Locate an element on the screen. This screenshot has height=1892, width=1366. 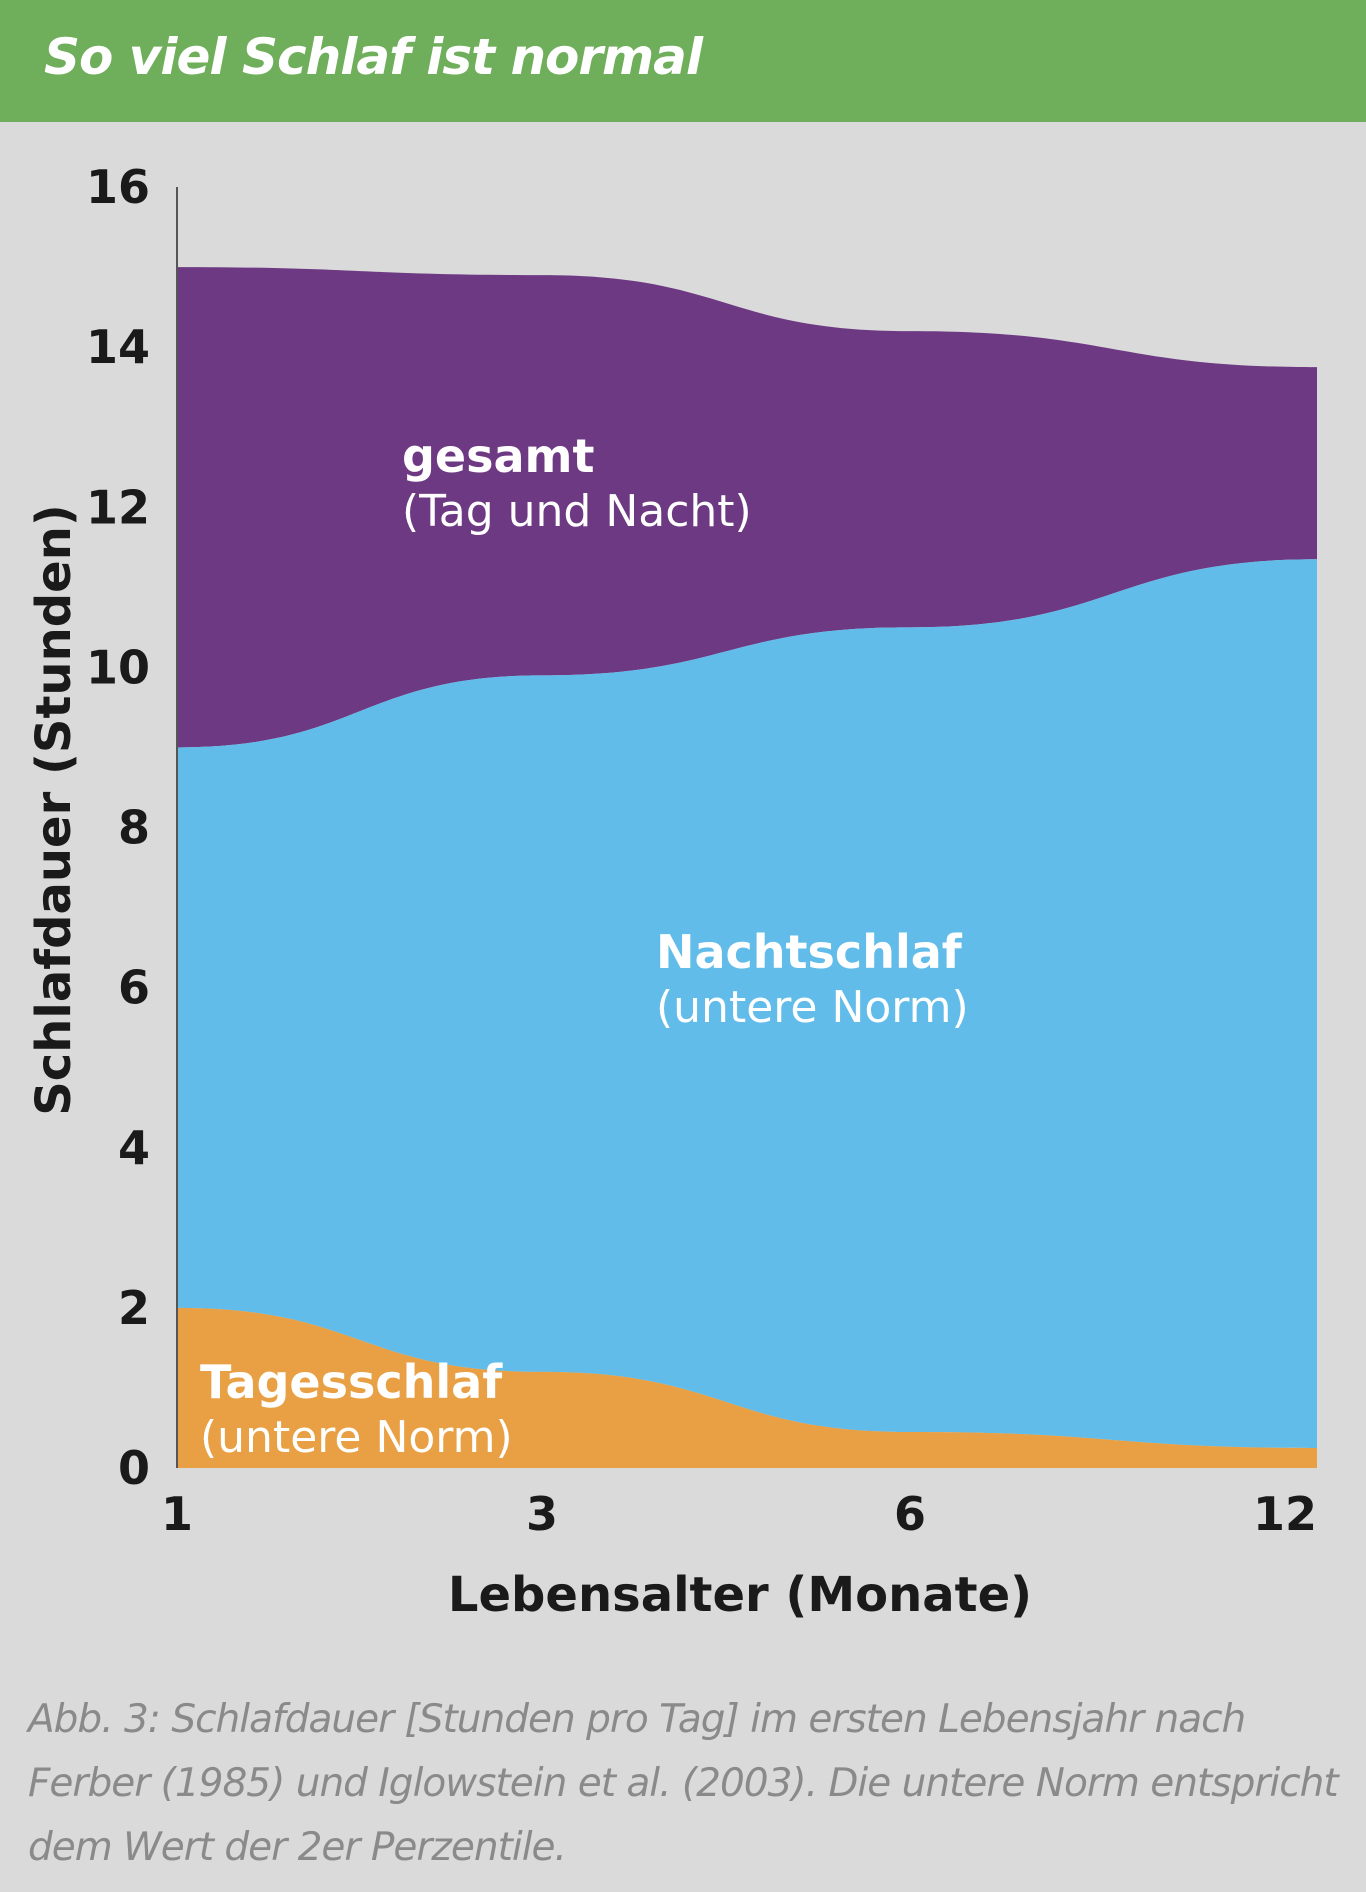
label-nachtschlaf: Nachtschlaf is located at coordinates (809, 952).